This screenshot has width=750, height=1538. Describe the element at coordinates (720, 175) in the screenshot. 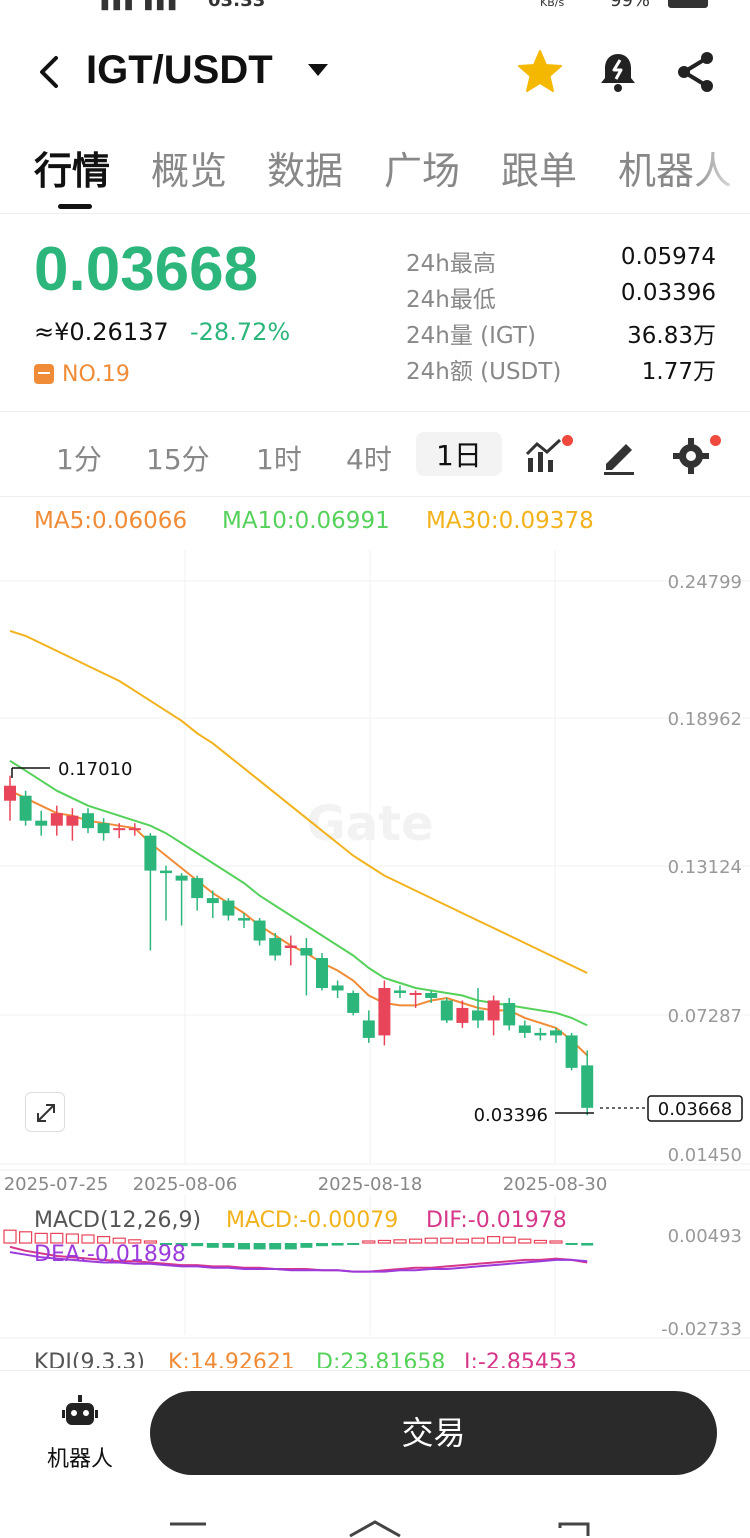

I see `tabs-fade` at that location.